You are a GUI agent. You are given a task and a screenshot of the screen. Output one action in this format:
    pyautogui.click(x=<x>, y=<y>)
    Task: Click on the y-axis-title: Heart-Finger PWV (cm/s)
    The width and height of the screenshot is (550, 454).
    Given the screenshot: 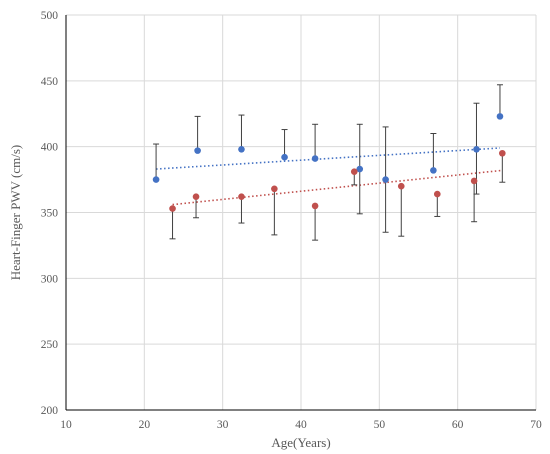 What is the action you would take?
    pyautogui.click(x=15, y=213)
    